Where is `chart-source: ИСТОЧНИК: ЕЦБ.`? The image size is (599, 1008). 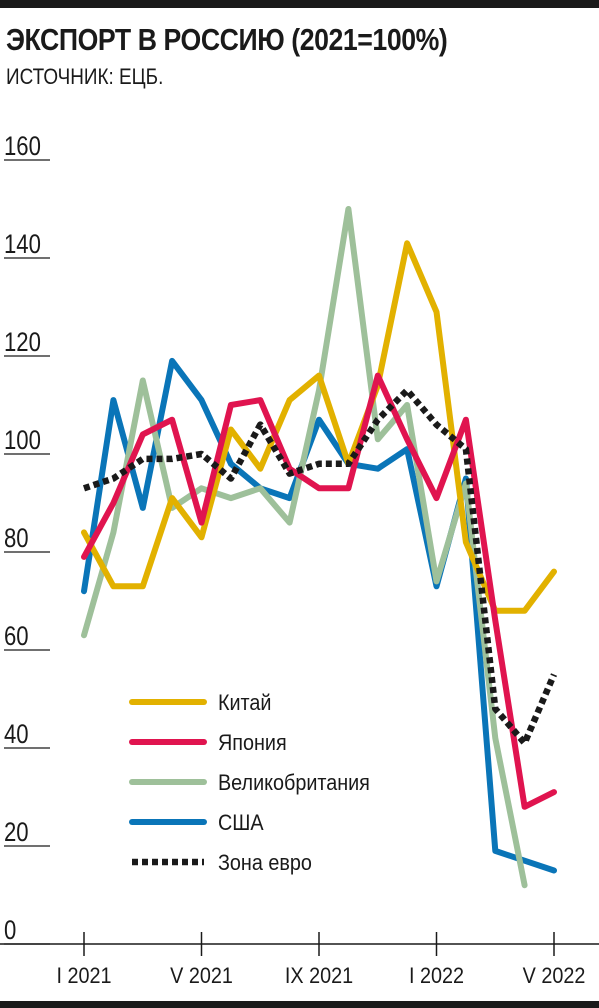 chart-source: ИСТОЧНИК: ЕЦБ. is located at coordinates (85, 76).